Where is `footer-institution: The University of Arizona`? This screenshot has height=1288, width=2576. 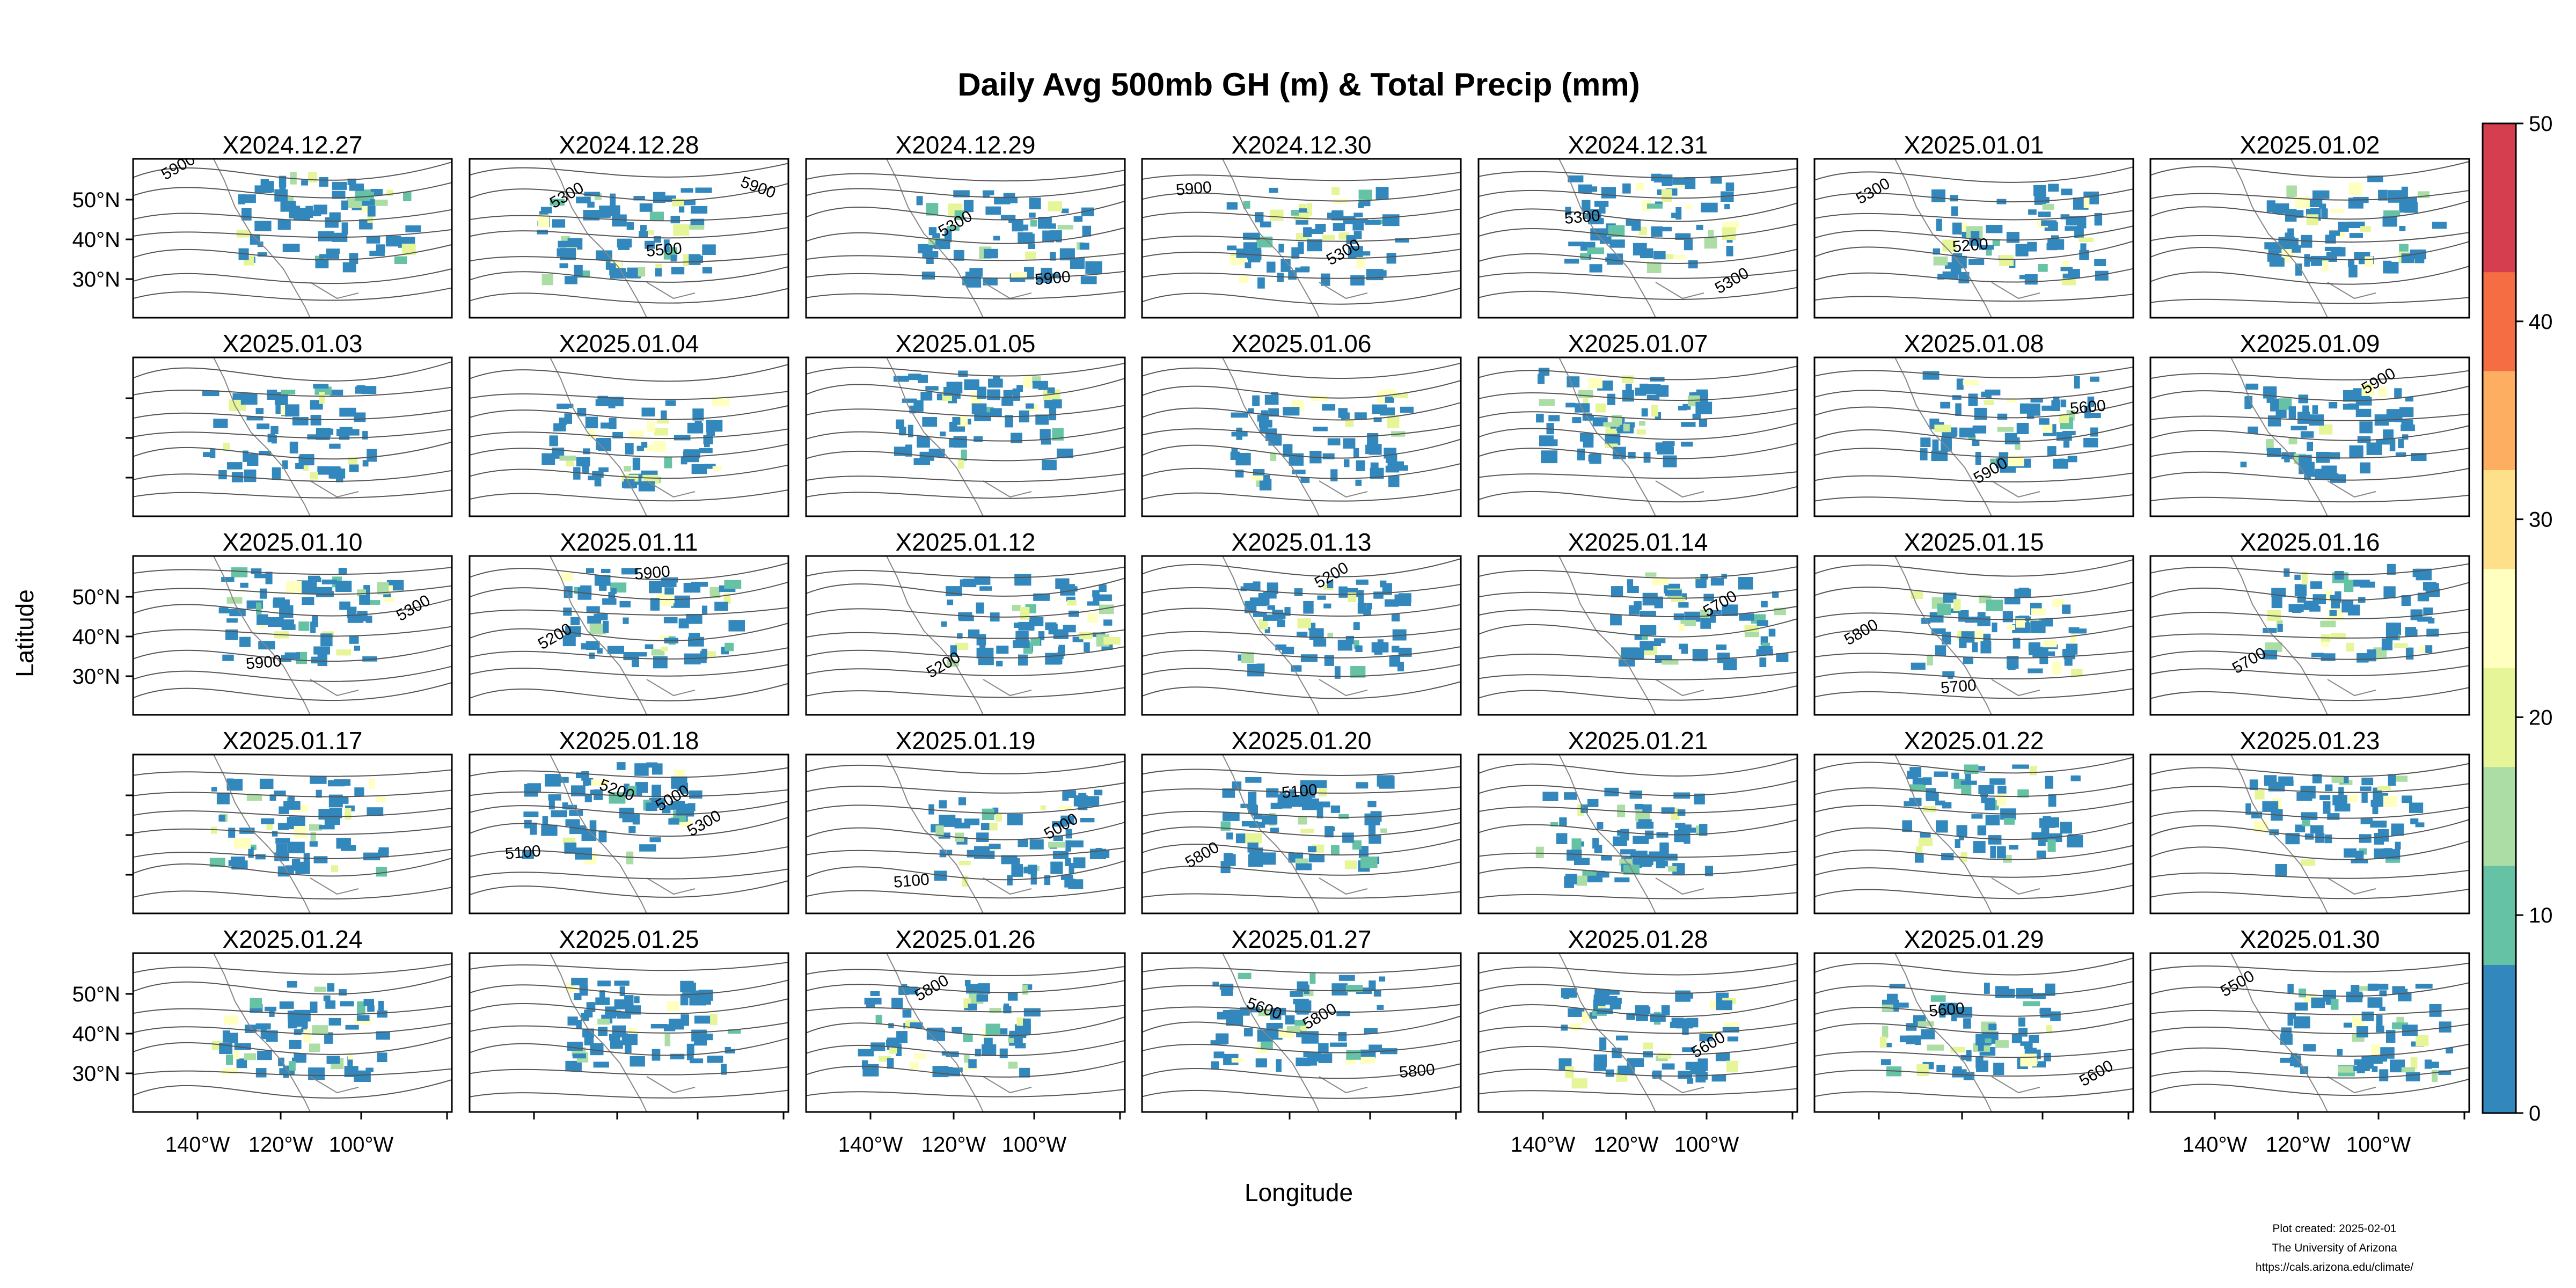
footer-institution: The University of Arizona is located at coordinates (2334, 1248).